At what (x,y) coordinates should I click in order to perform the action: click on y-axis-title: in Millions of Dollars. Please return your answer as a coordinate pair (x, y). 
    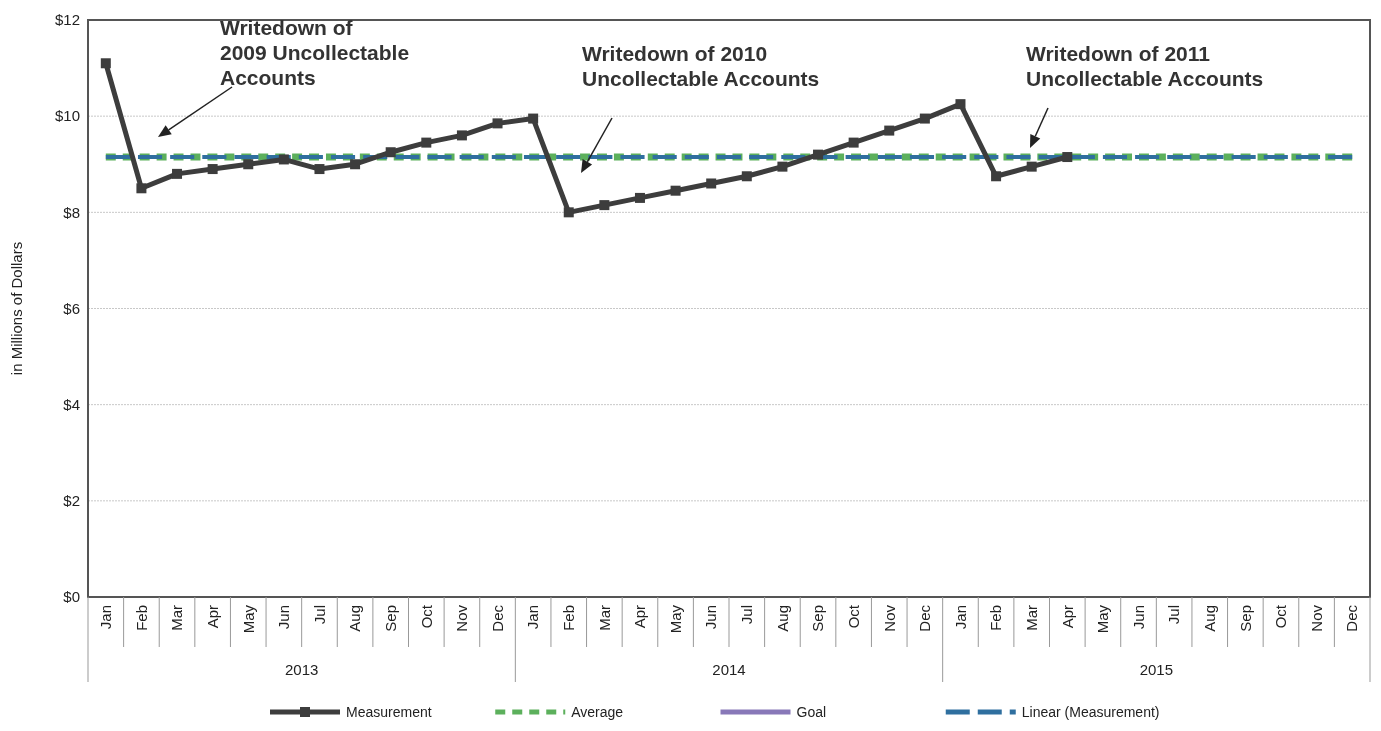
    Looking at the image, I should click on (16, 308).